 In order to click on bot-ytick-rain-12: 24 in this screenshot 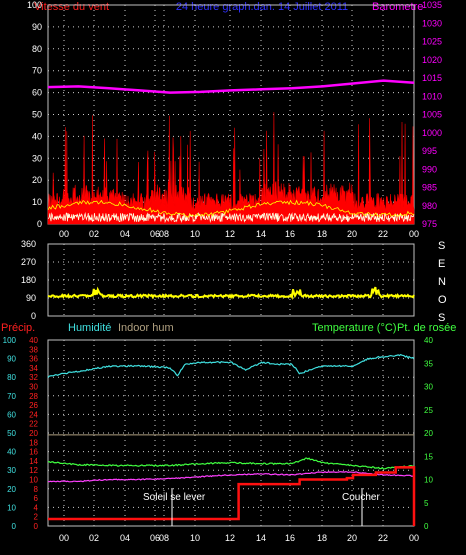, I will do `click(33, 414)`.